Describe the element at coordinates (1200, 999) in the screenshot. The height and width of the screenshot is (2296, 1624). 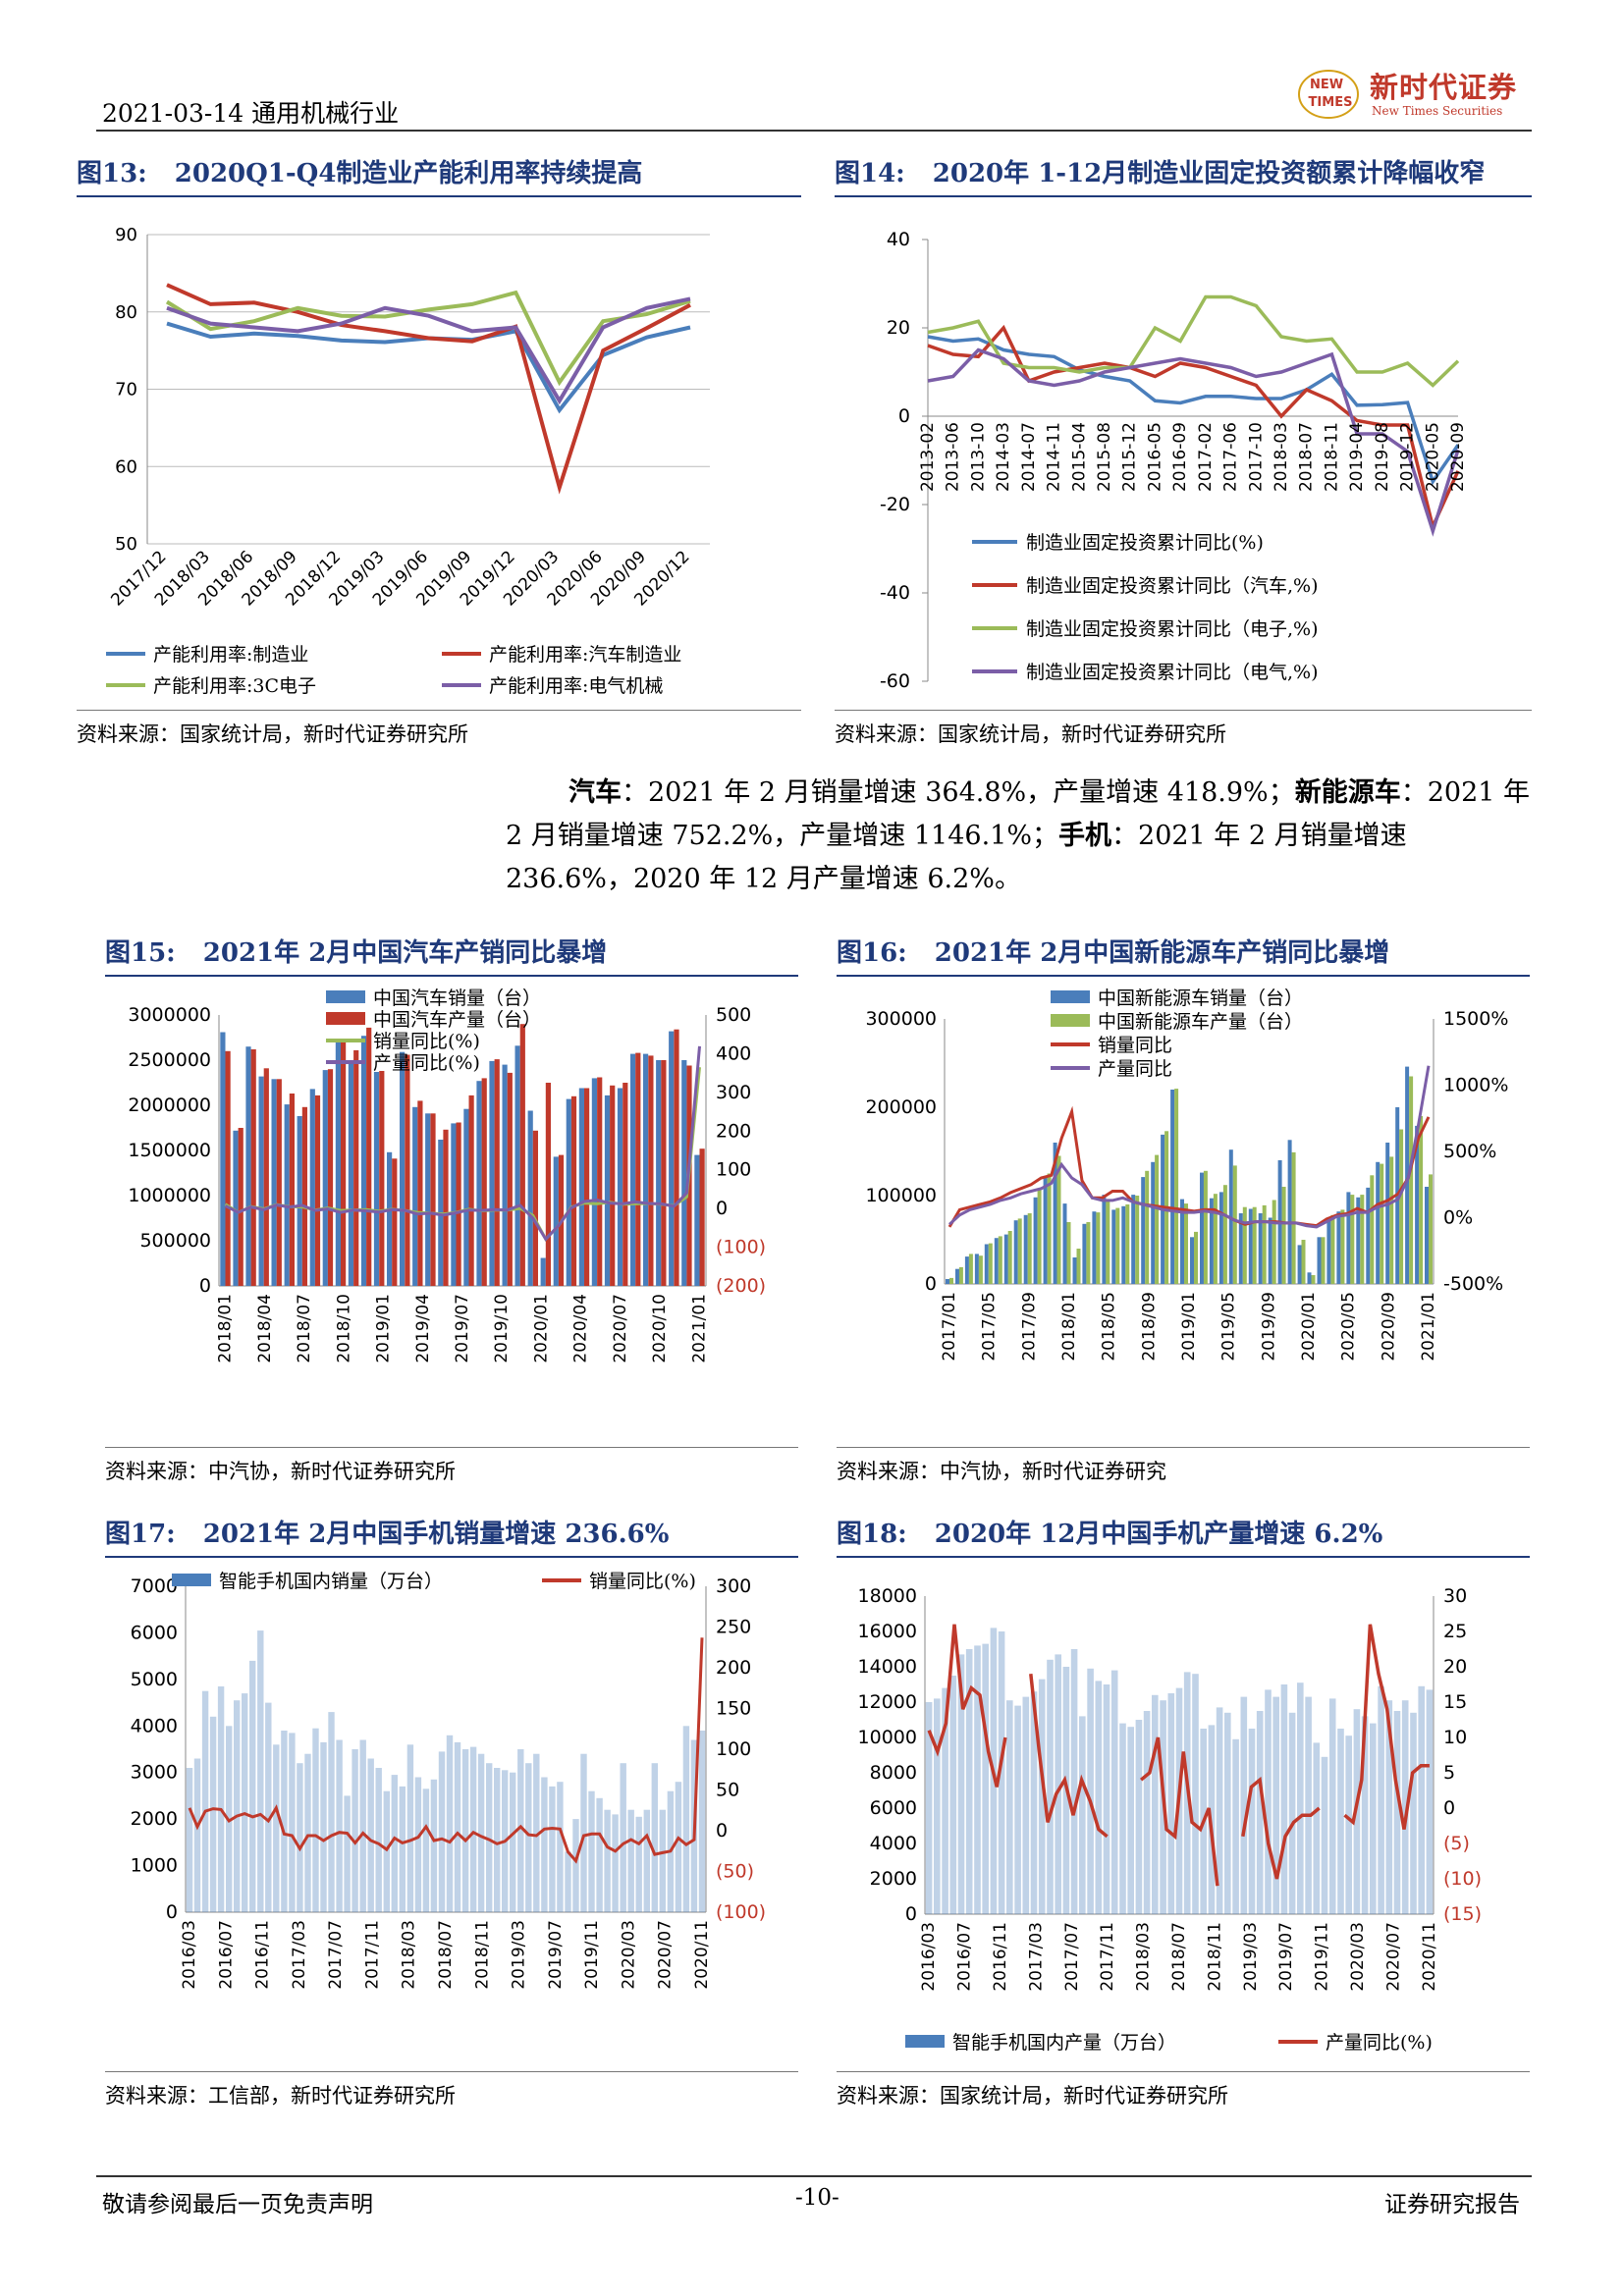
I see `fig16-legend-label: 中国新能源车销量（台）` at that location.